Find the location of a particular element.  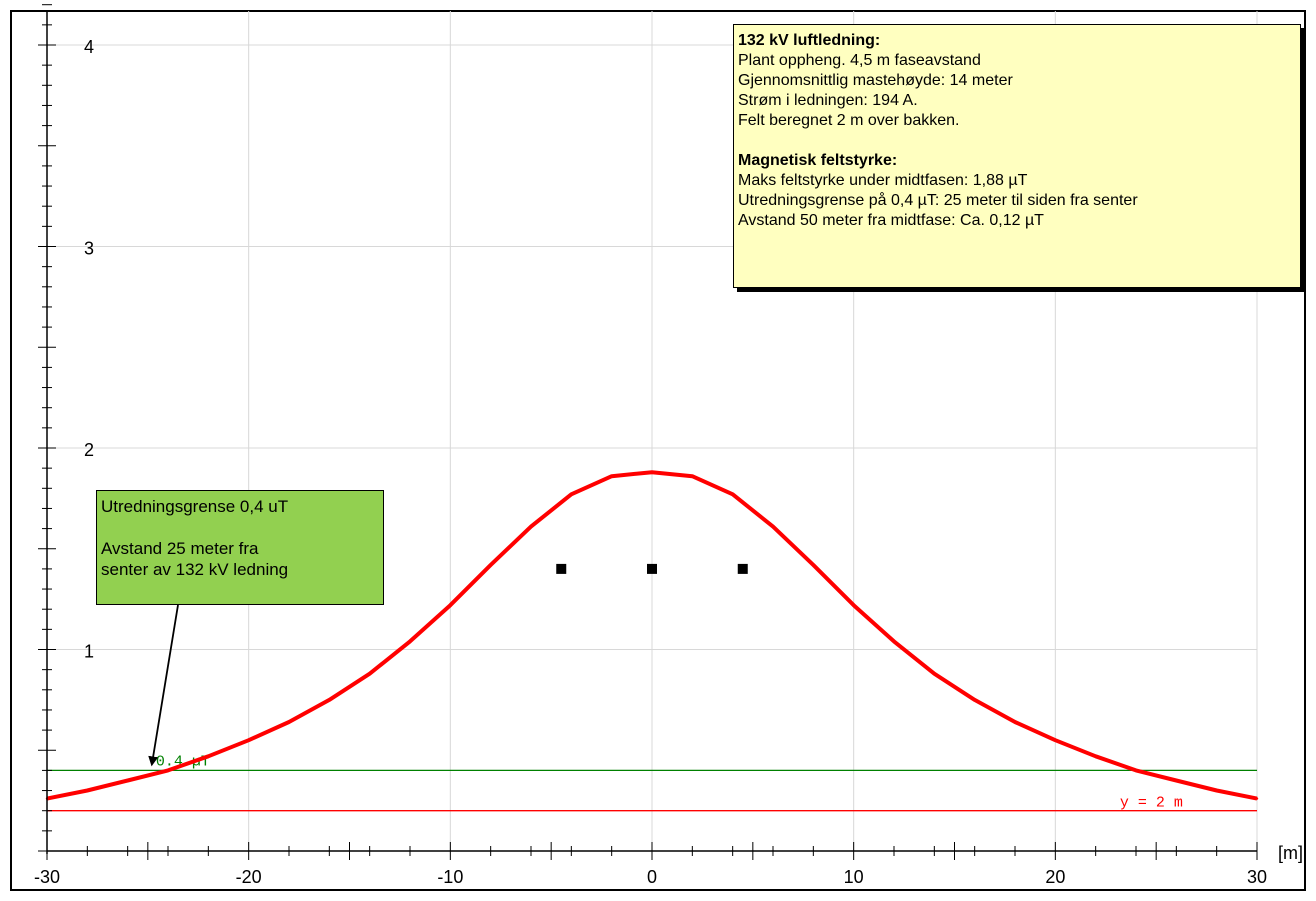

x-tick-label: -20 is located at coordinates (249, 877).